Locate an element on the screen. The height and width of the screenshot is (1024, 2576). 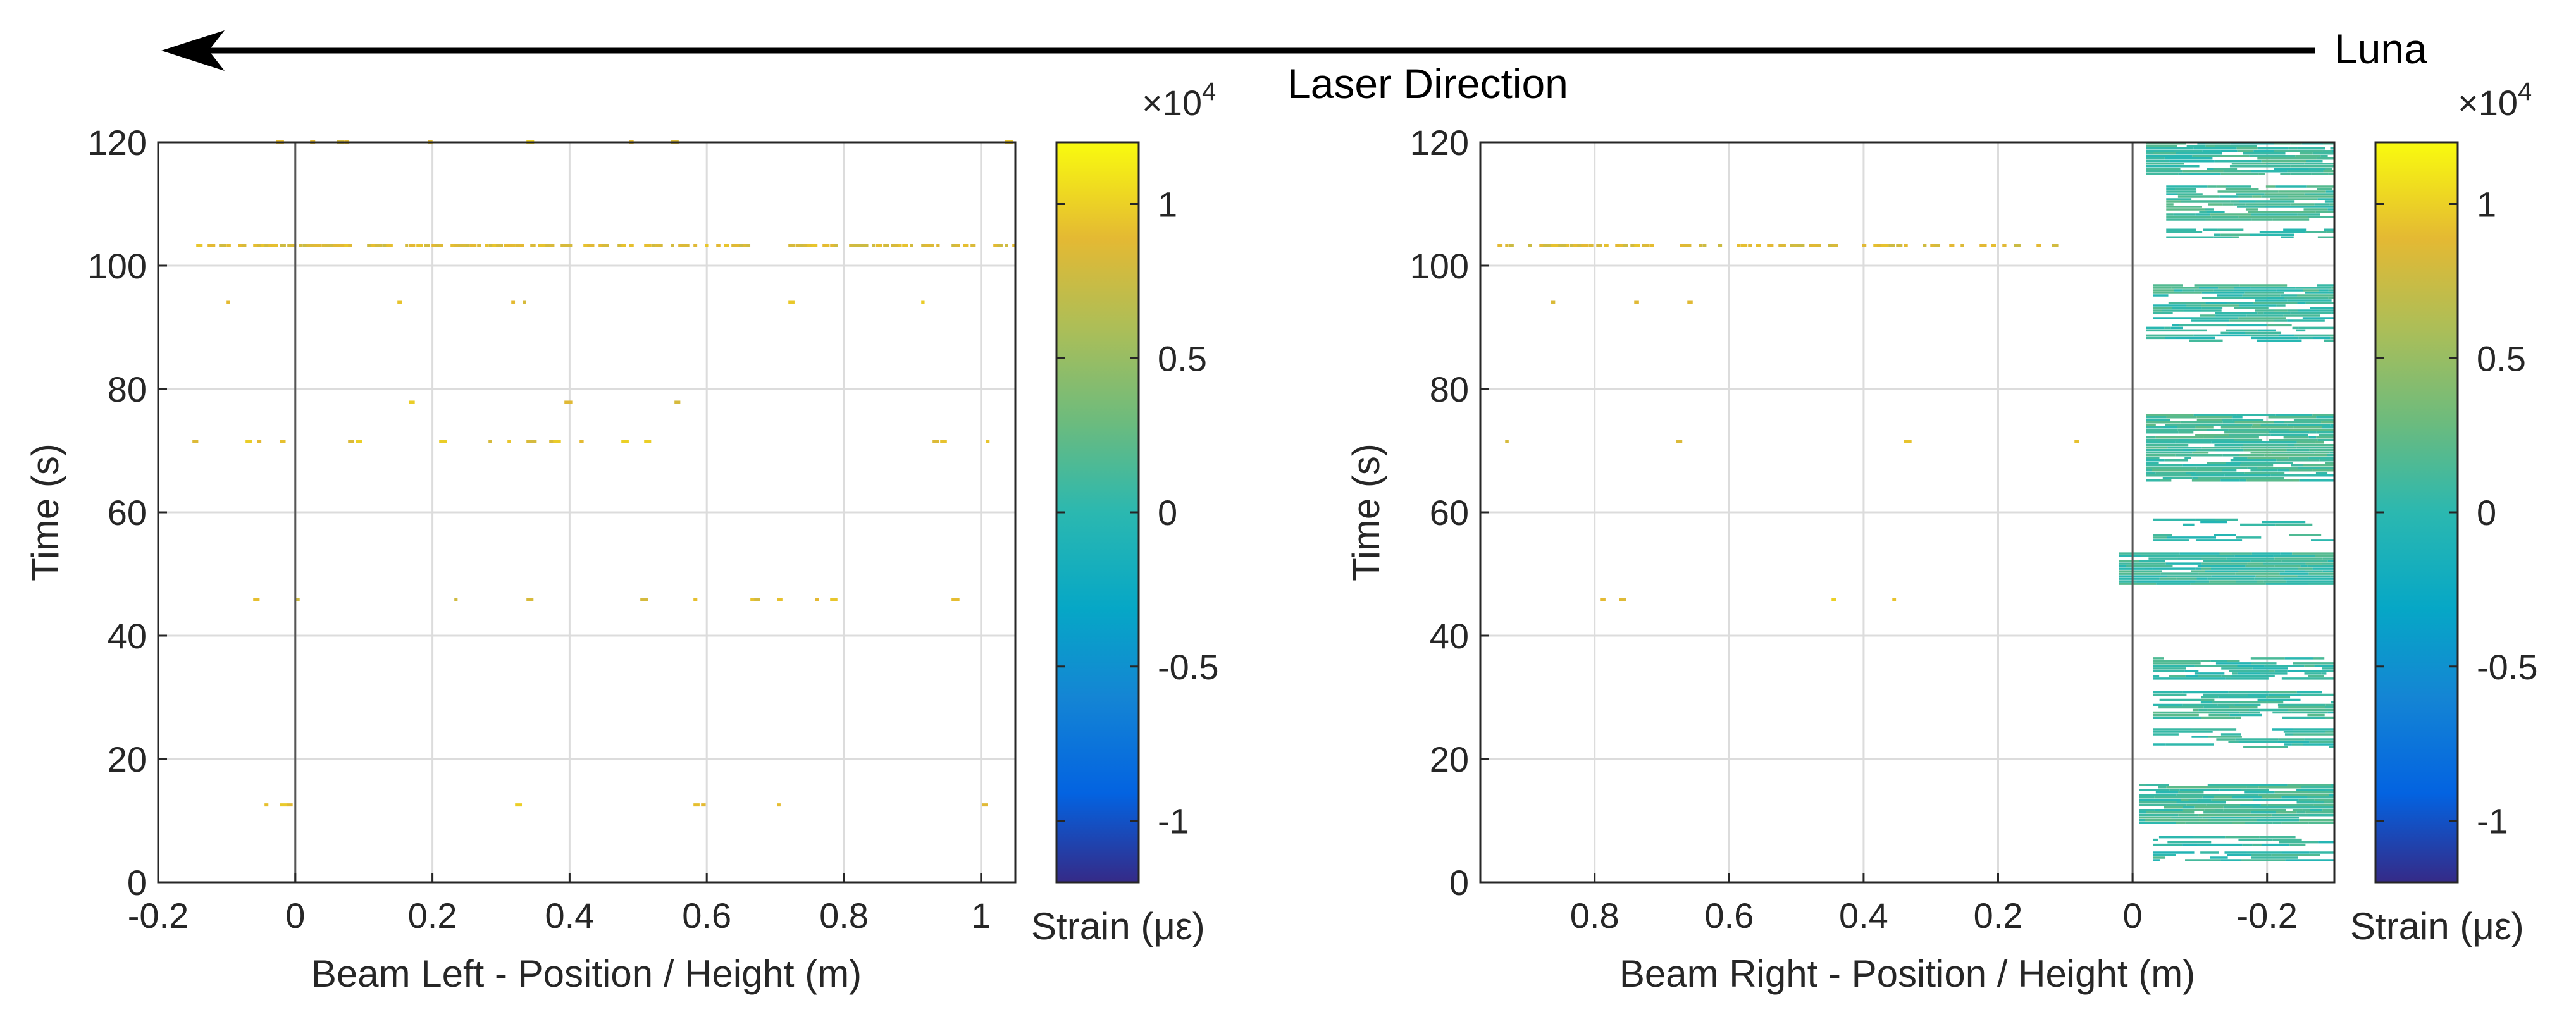
left-speckle-band is located at coordinates (626, 805).